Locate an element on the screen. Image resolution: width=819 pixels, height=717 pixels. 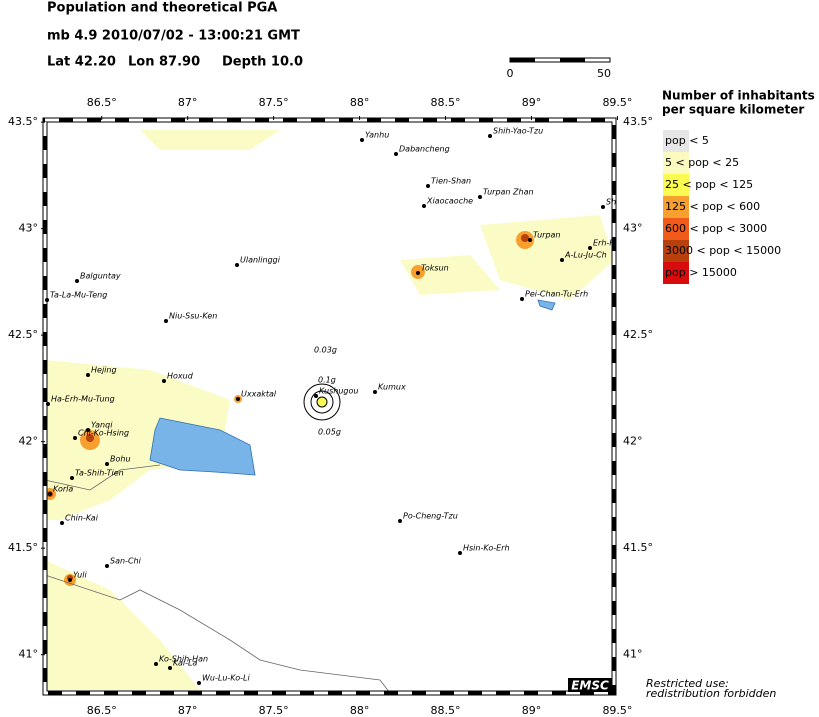
y-tick-label: 42° is located at coordinates (29, 441).